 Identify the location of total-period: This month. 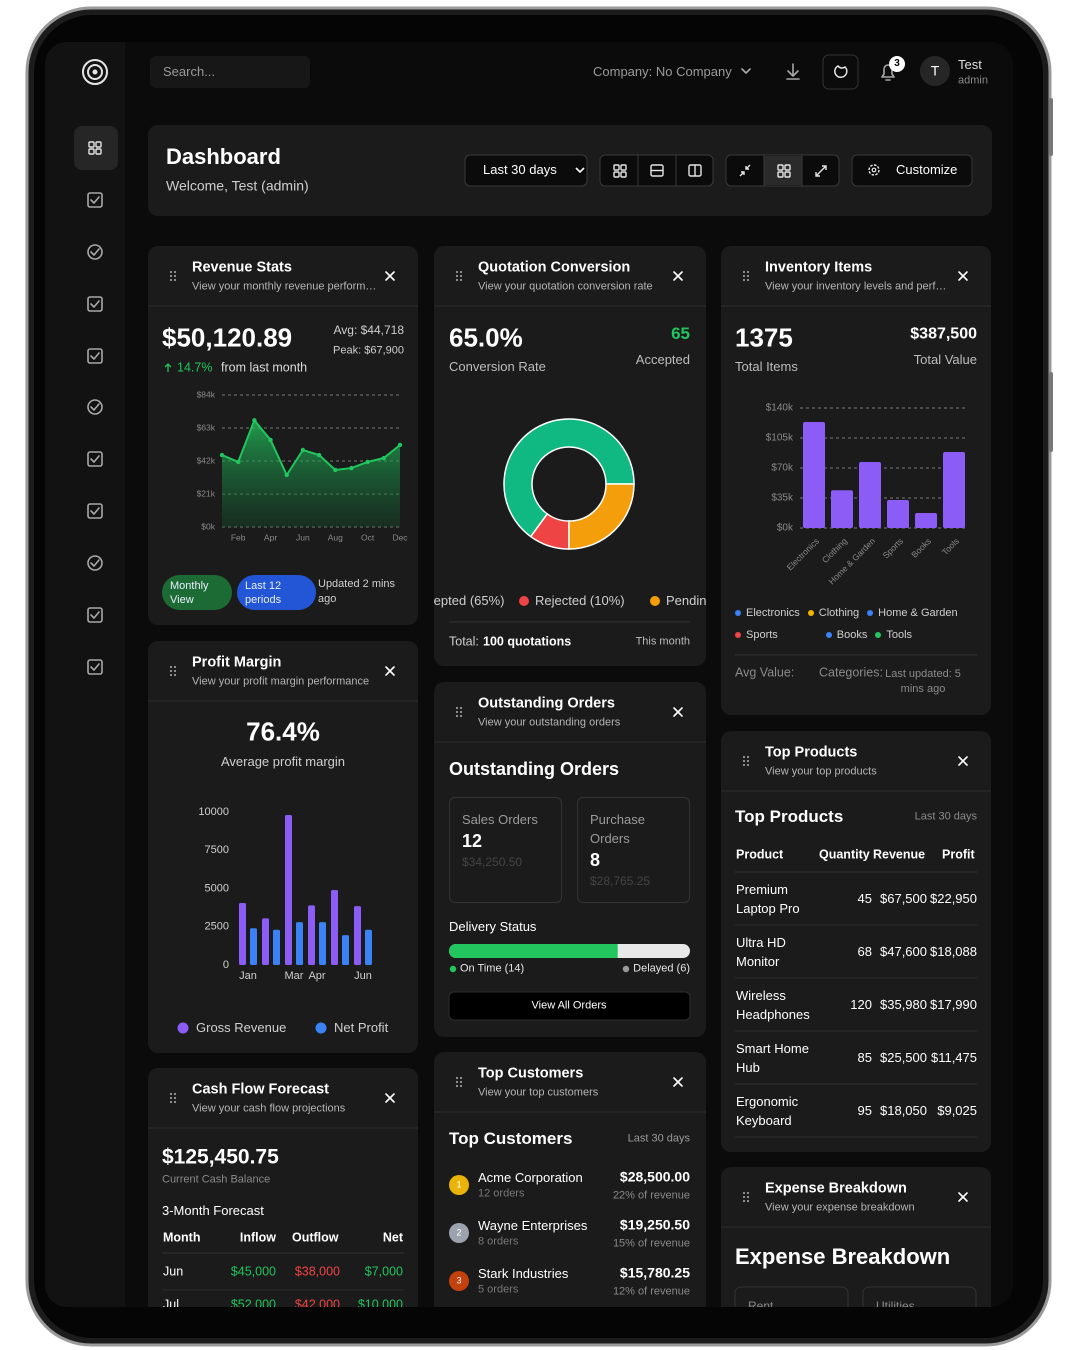
(662, 641).